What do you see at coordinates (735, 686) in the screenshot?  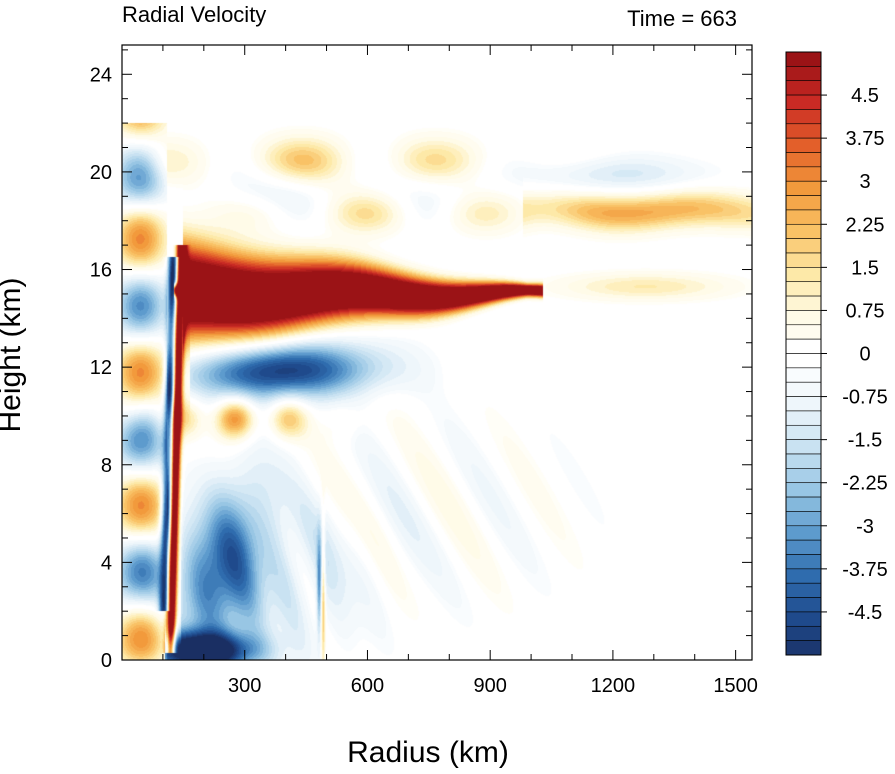 I see `x-tick-label: 1500` at bounding box center [735, 686].